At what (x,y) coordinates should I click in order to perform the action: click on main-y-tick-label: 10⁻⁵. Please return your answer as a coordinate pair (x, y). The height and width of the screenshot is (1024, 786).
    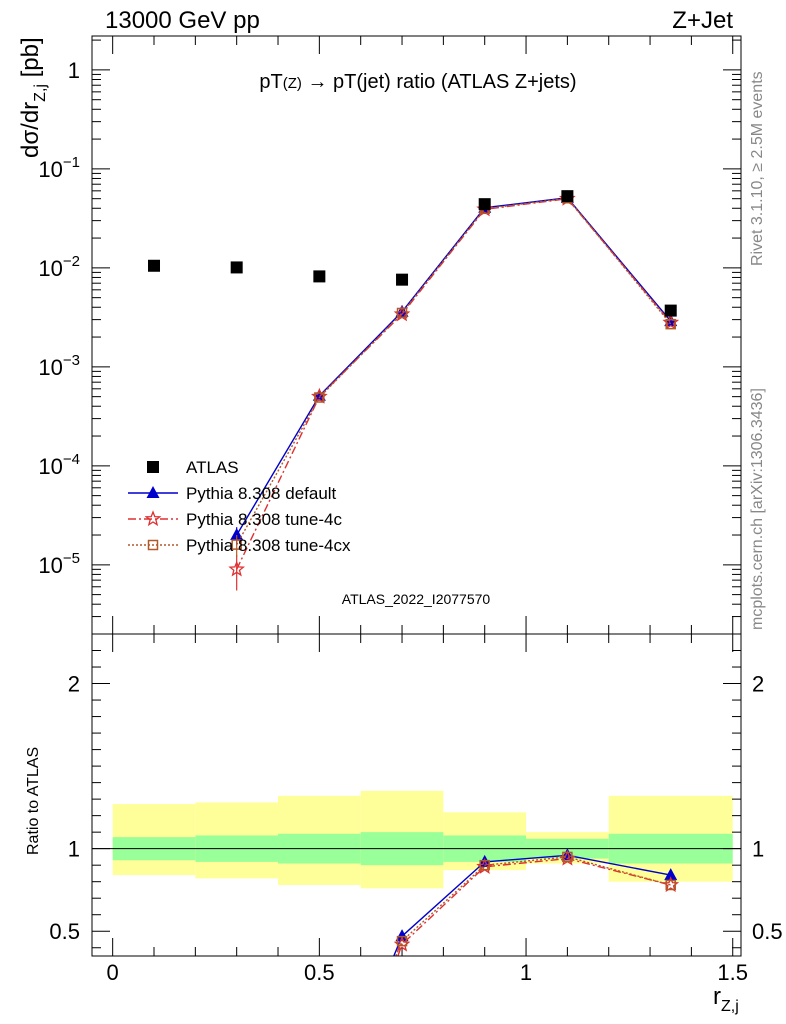
    Looking at the image, I should click on (59, 564).